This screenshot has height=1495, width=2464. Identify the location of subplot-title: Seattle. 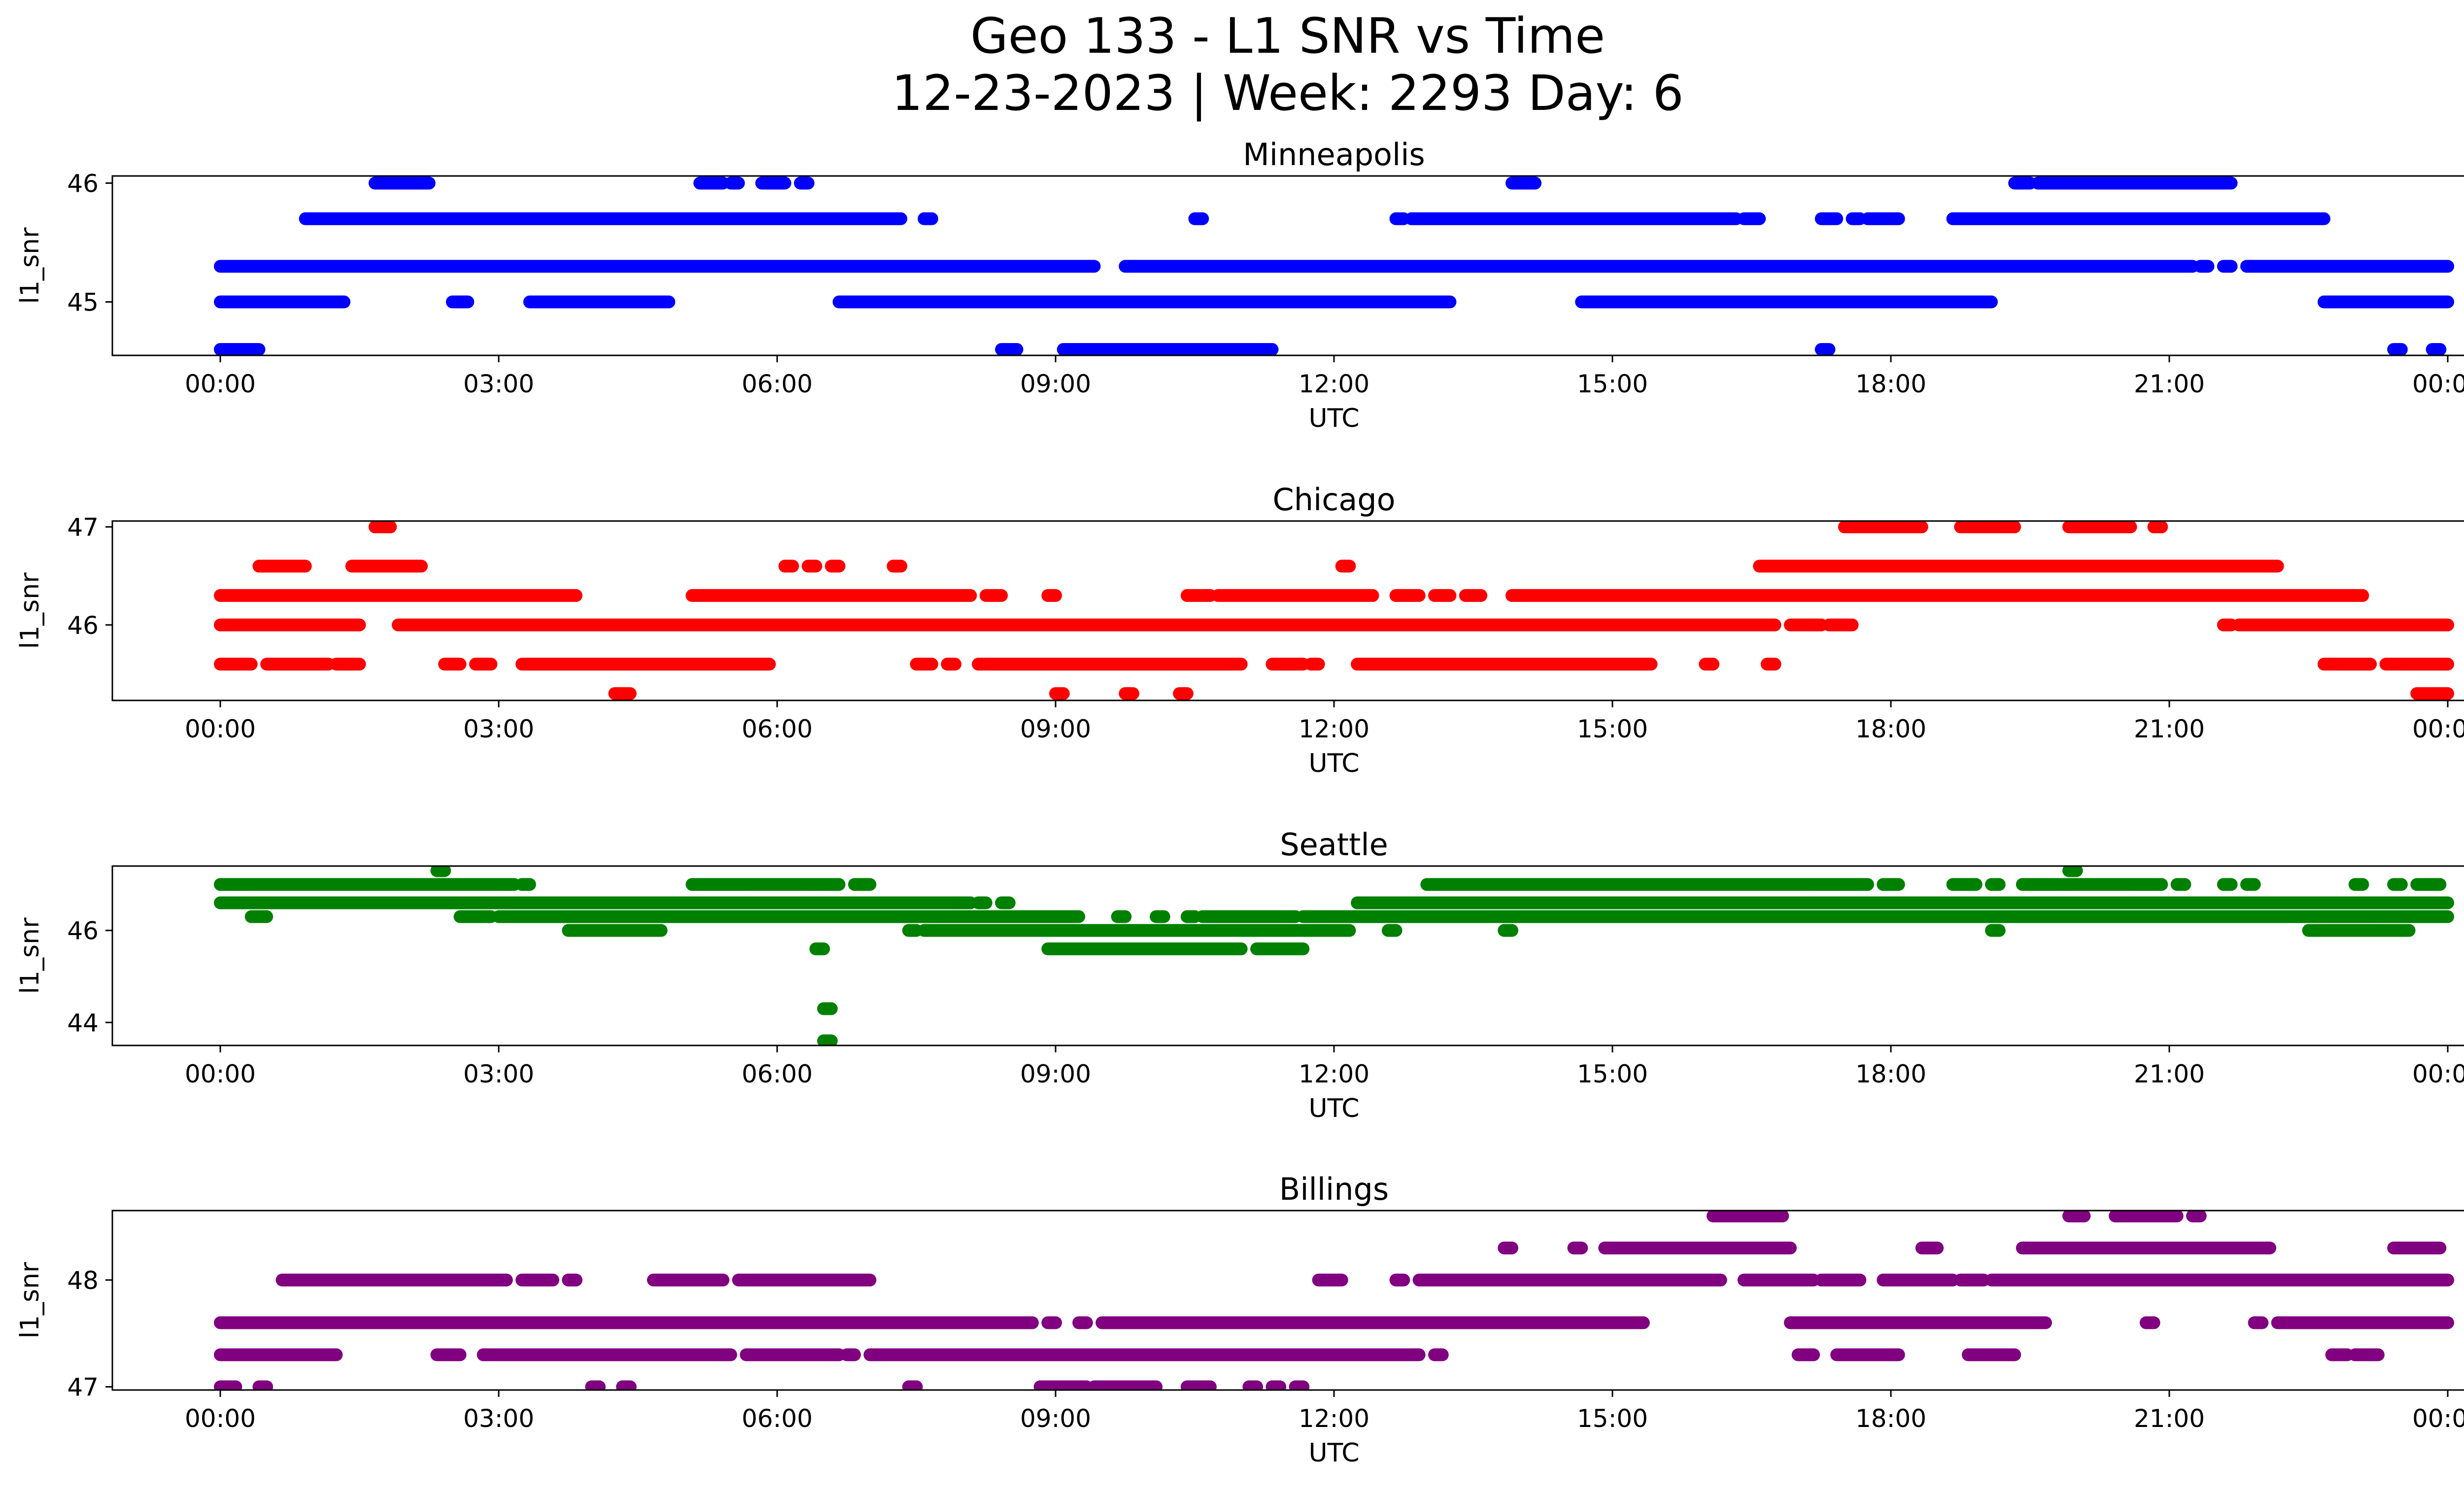
(1334, 845).